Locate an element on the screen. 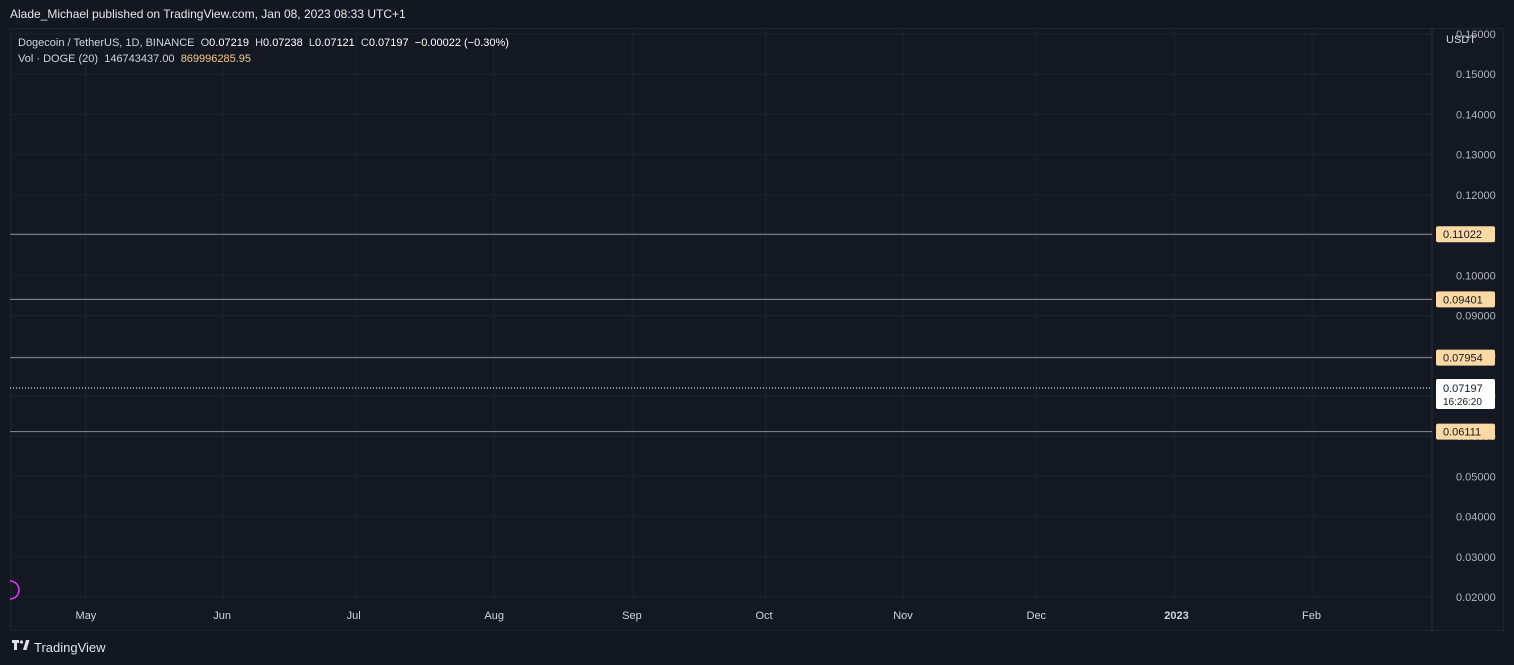 The width and height of the screenshot is (1514, 665). y-tick-label: 0.15000 is located at coordinates (1476, 75).